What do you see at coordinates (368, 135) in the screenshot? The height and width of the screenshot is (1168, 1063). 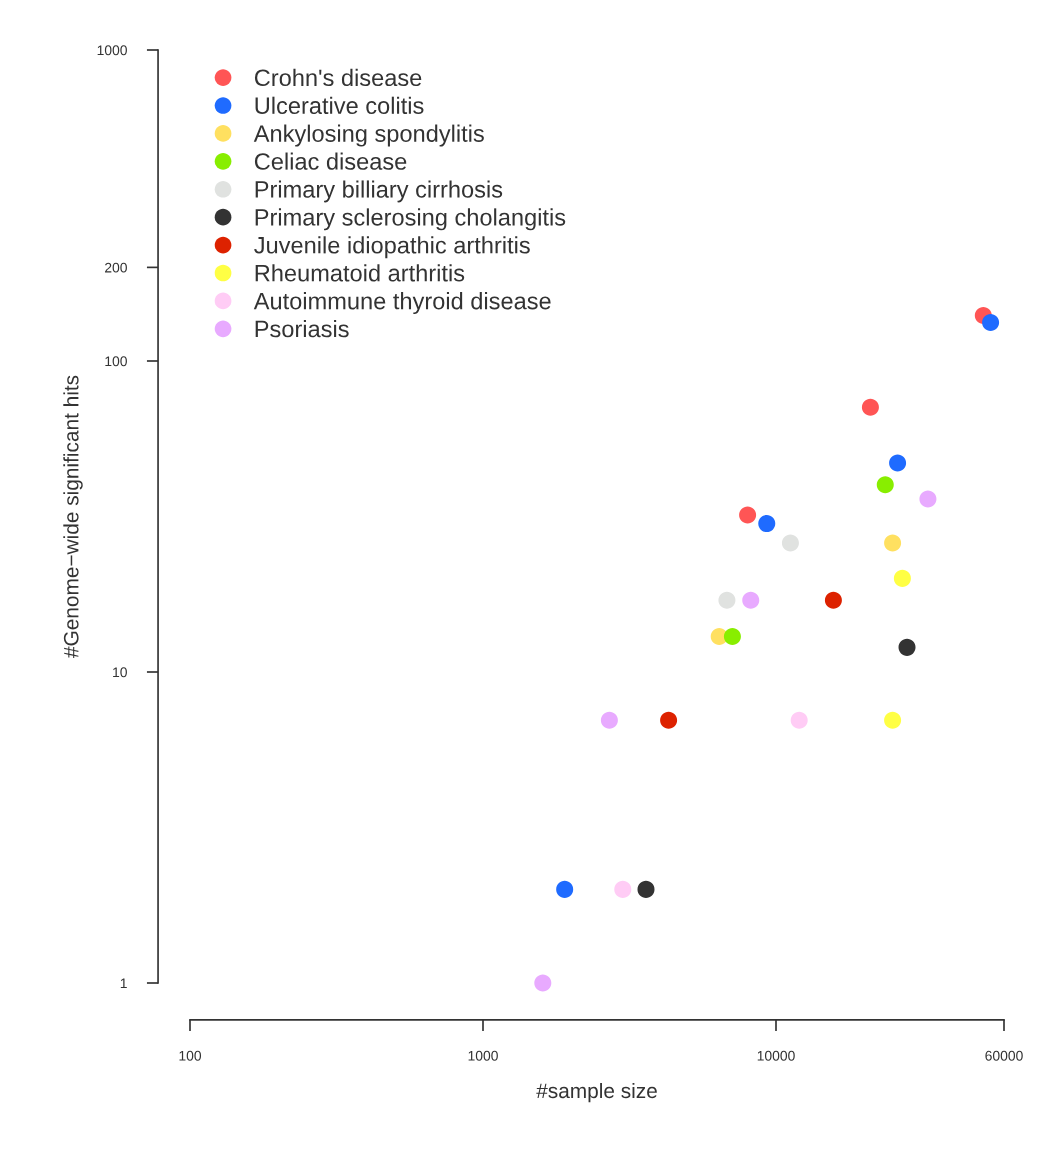 I see `legend-label: Ankylosing spondylitis` at bounding box center [368, 135].